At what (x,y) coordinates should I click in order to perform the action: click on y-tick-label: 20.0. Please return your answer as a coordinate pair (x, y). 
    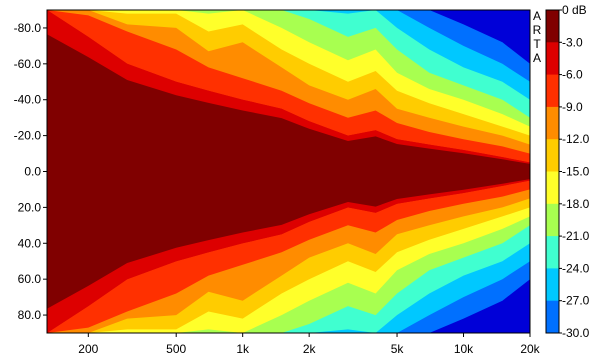
    Looking at the image, I should click on (30, 207).